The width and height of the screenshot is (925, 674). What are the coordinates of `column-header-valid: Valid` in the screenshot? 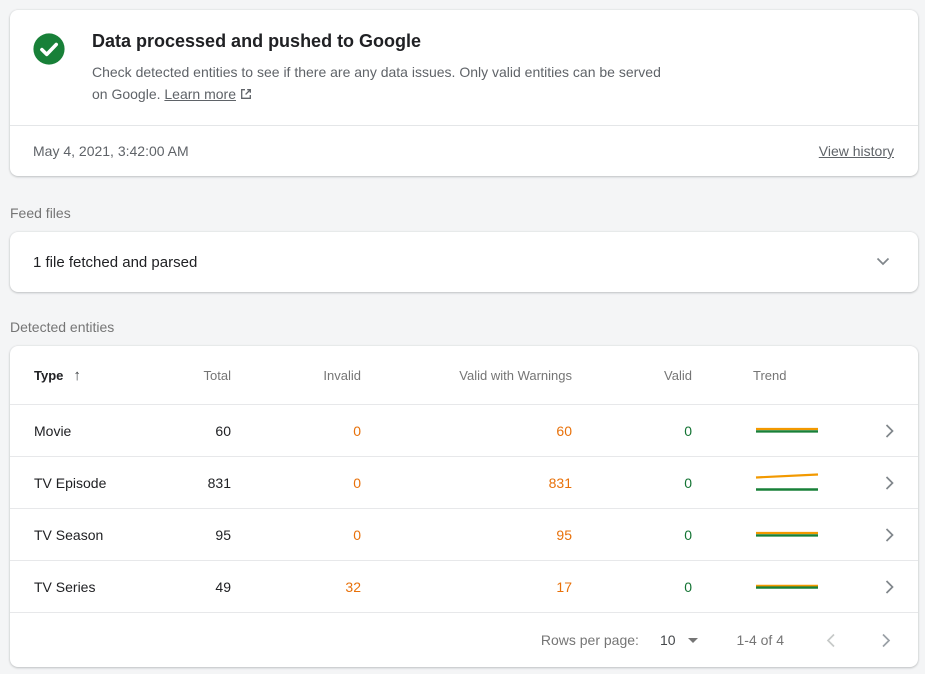 It's located at (678, 375).